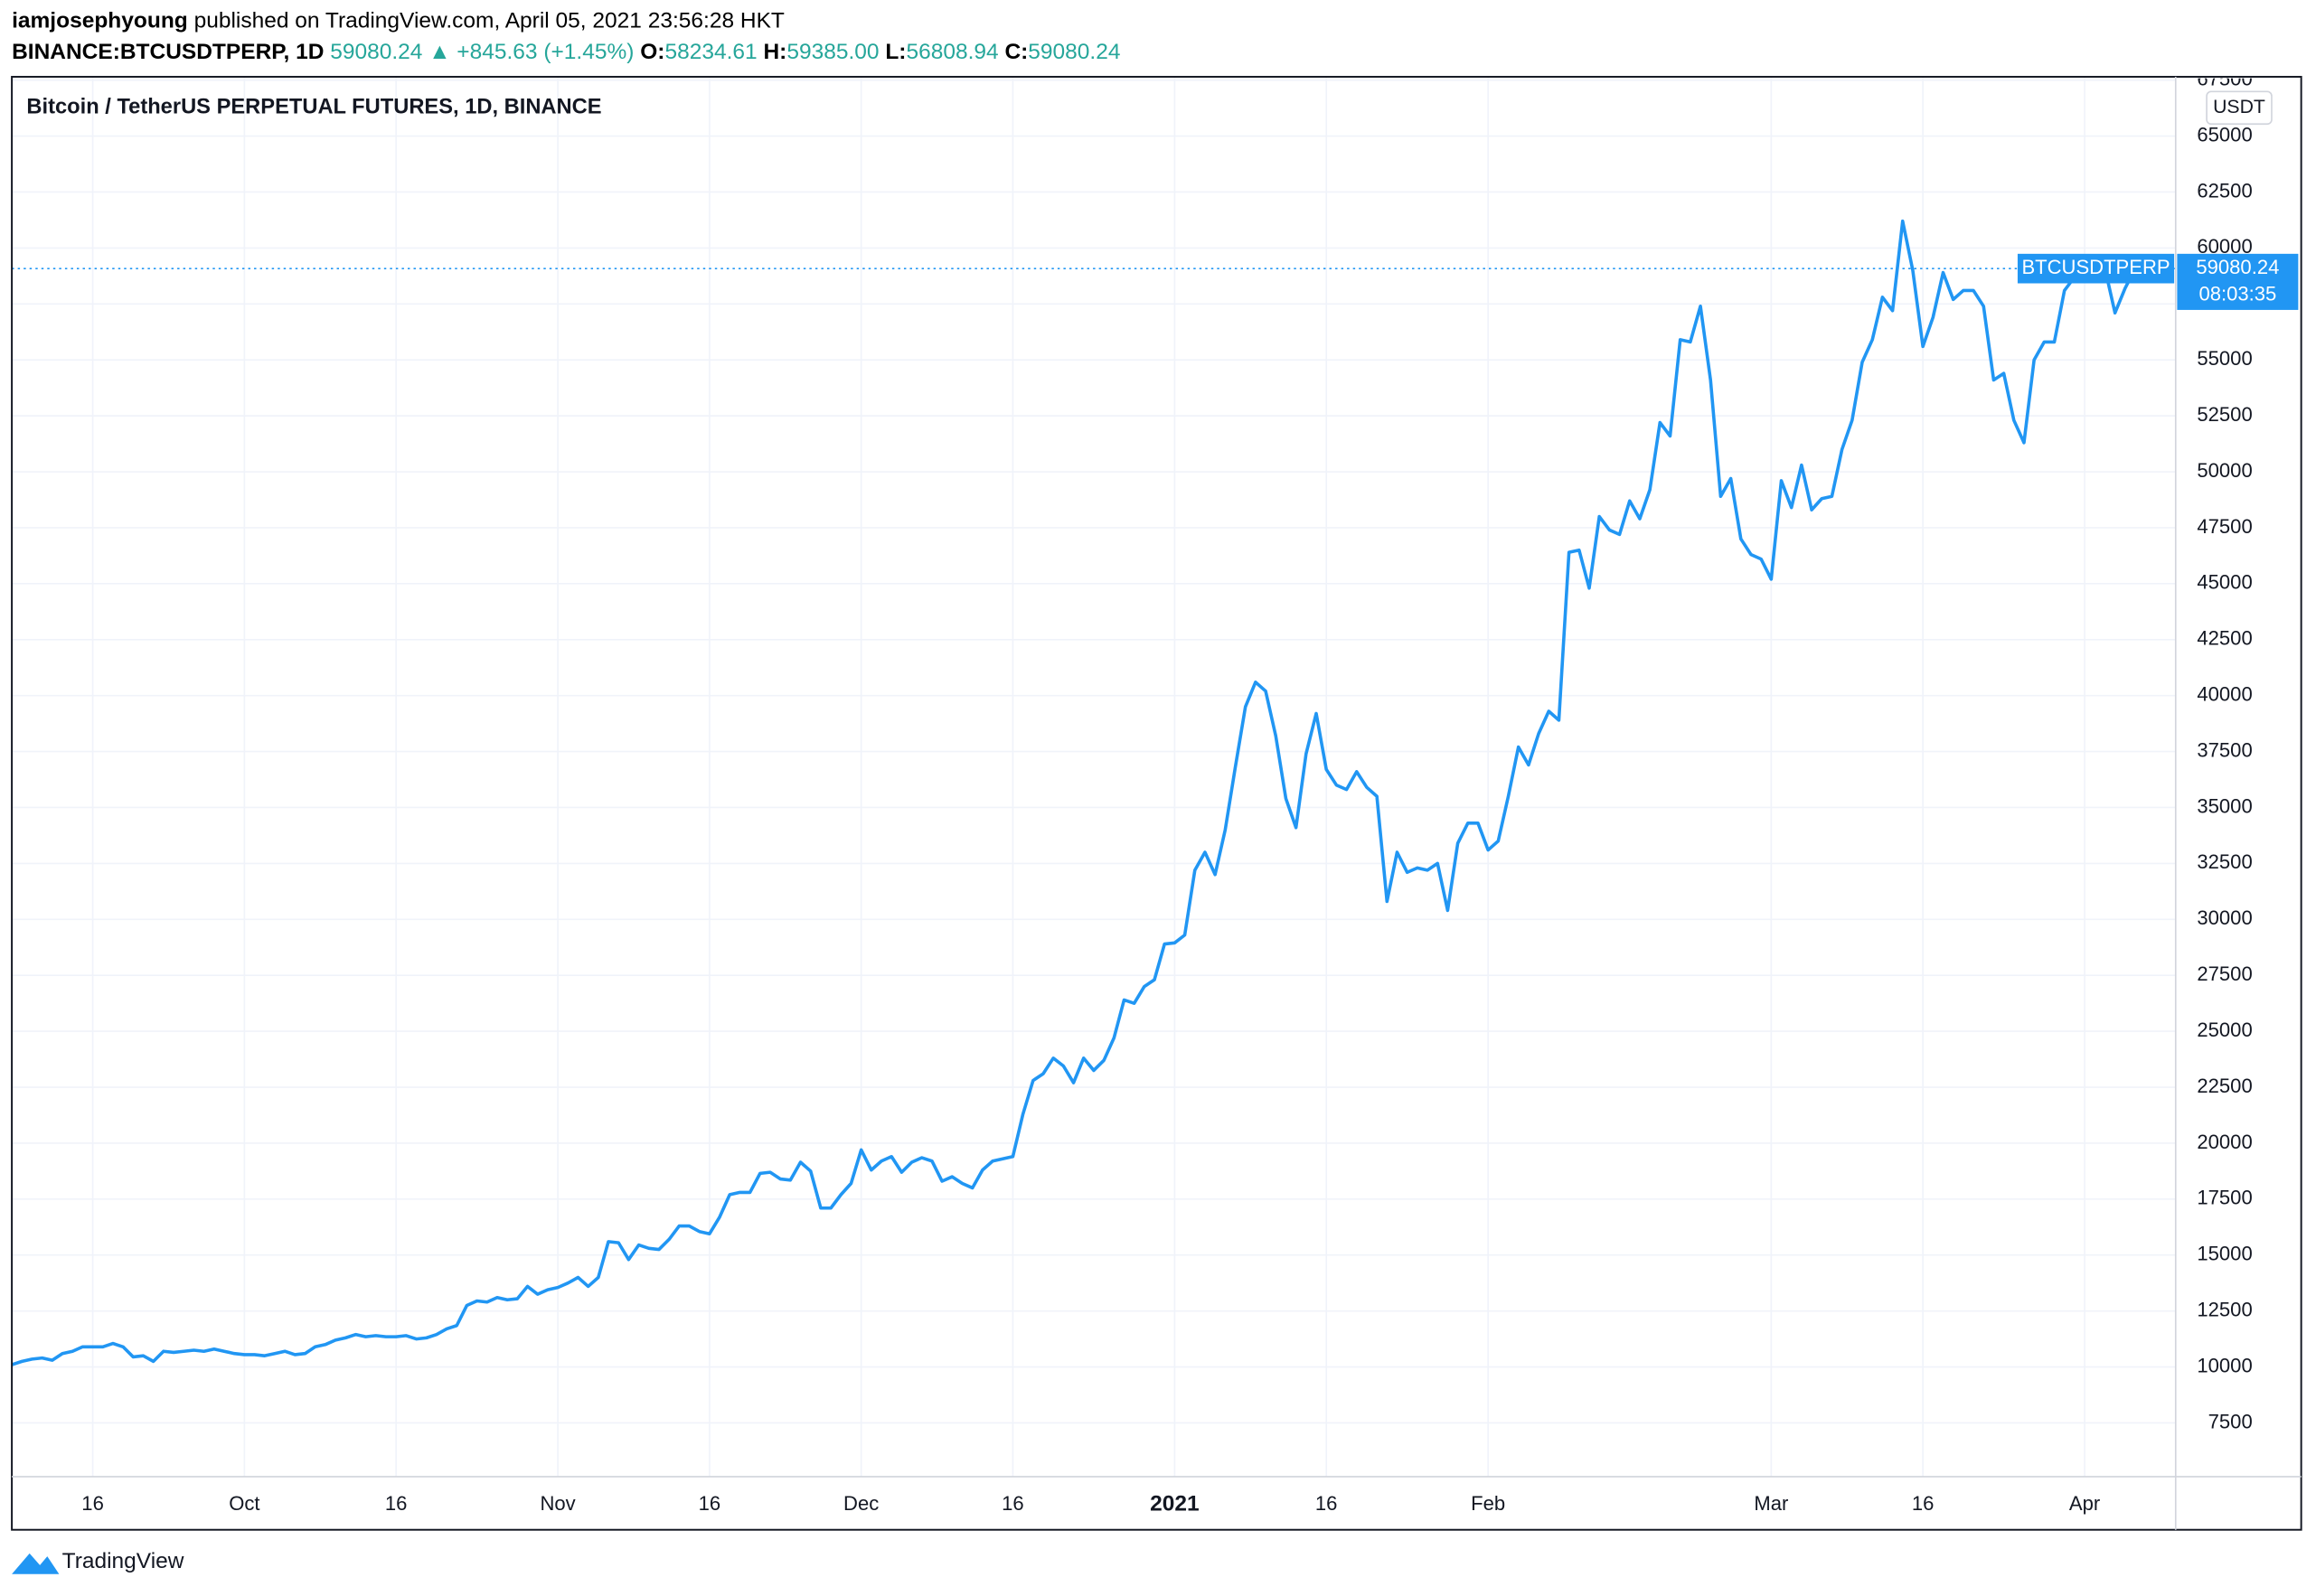  Describe the element at coordinates (2224, 638) in the screenshot. I see `y-tick-label: 42500` at that location.